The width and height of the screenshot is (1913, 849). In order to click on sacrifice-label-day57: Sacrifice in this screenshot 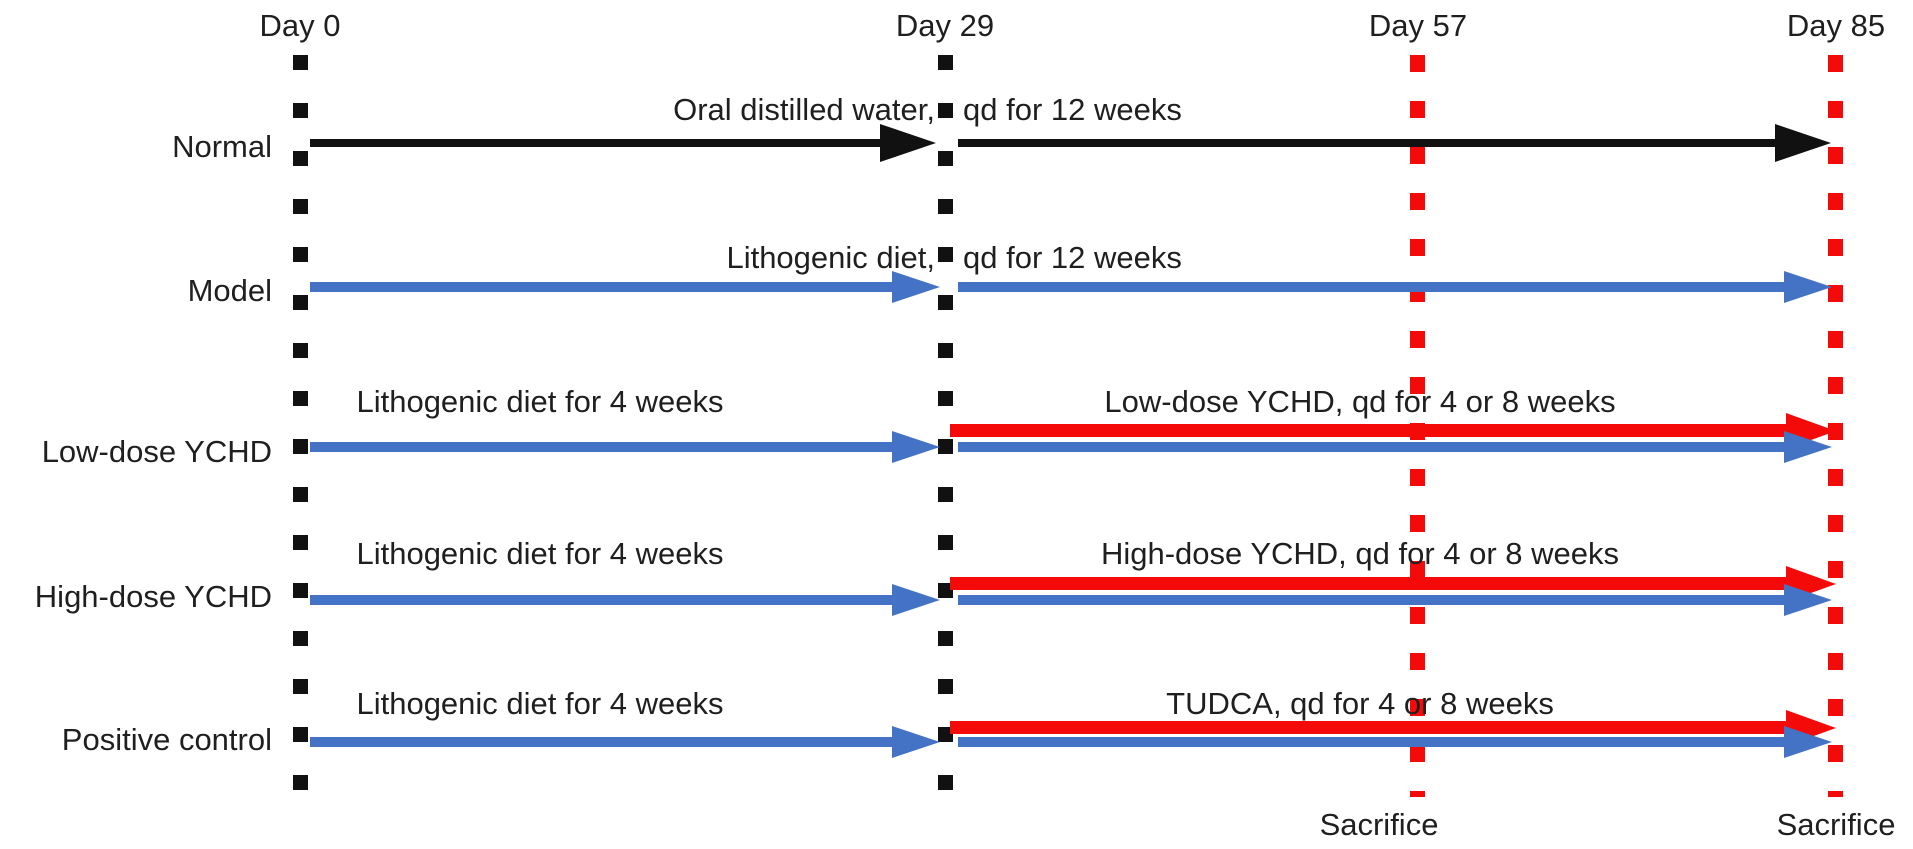, I will do `click(1379, 824)`.